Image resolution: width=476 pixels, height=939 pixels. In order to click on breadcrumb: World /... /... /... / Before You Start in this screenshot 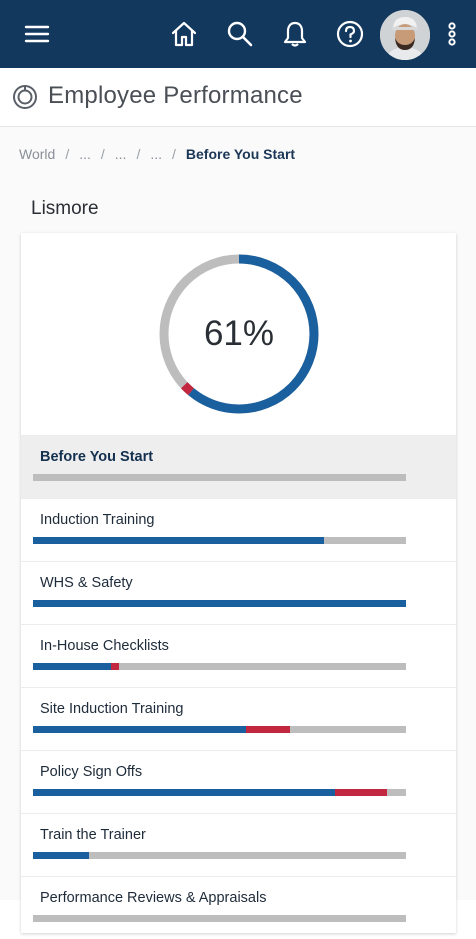, I will do `click(157, 154)`.